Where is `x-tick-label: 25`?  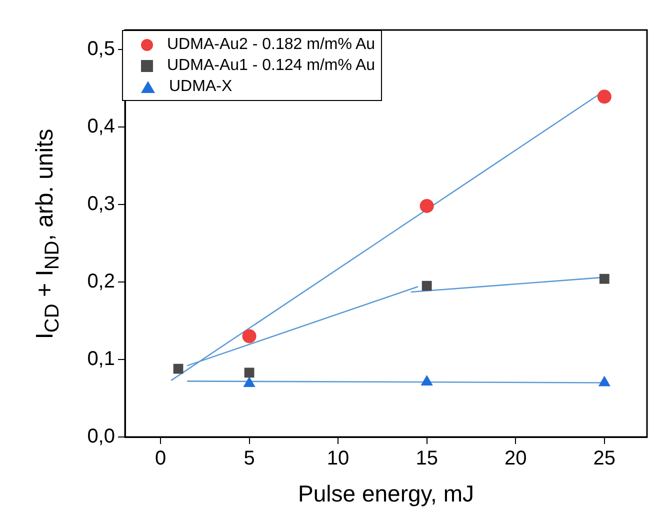
x-tick-label: 25 is located at coordinates (604, 459).